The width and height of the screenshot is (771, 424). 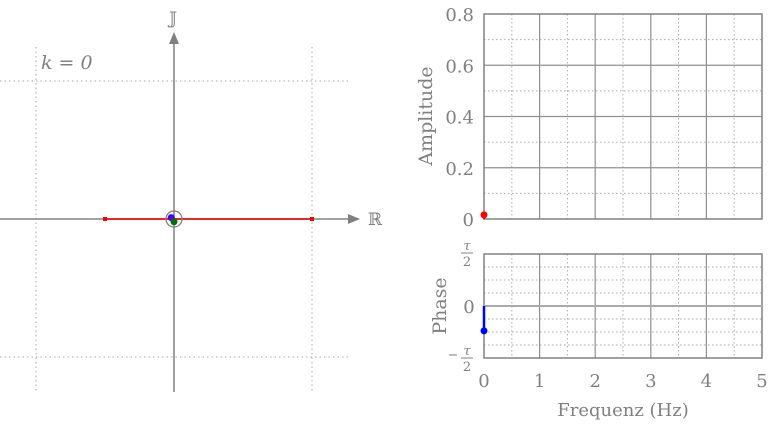 I want to click on phase-tick-top-den: 2, so click(x=467, y=262).